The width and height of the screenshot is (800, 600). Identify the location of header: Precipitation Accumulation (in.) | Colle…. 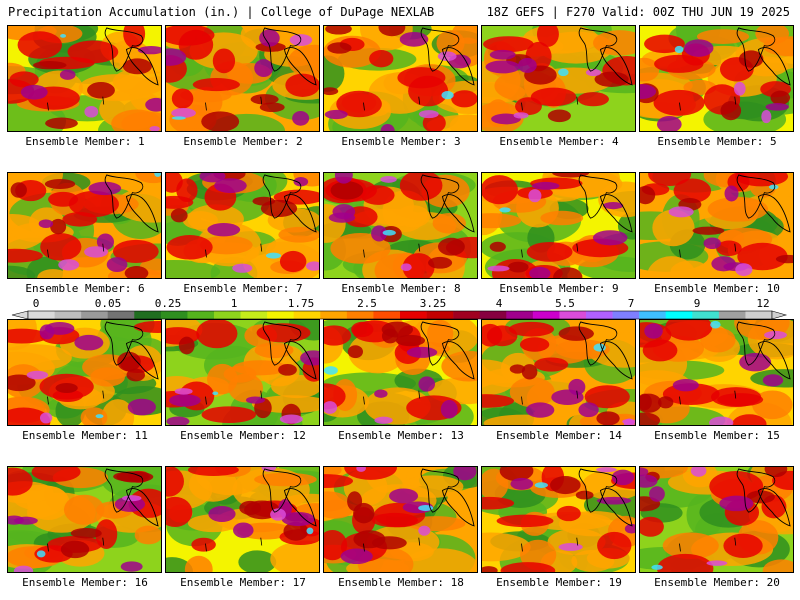
(400, 11).